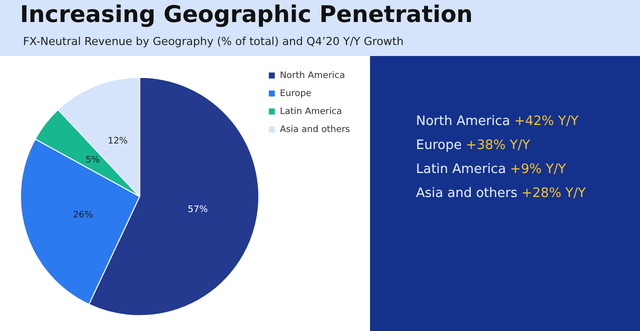  What do you see at coordinates (198, 209) in the screenshot?
I see `data-label: 57%` at bounding box center [198, 209].